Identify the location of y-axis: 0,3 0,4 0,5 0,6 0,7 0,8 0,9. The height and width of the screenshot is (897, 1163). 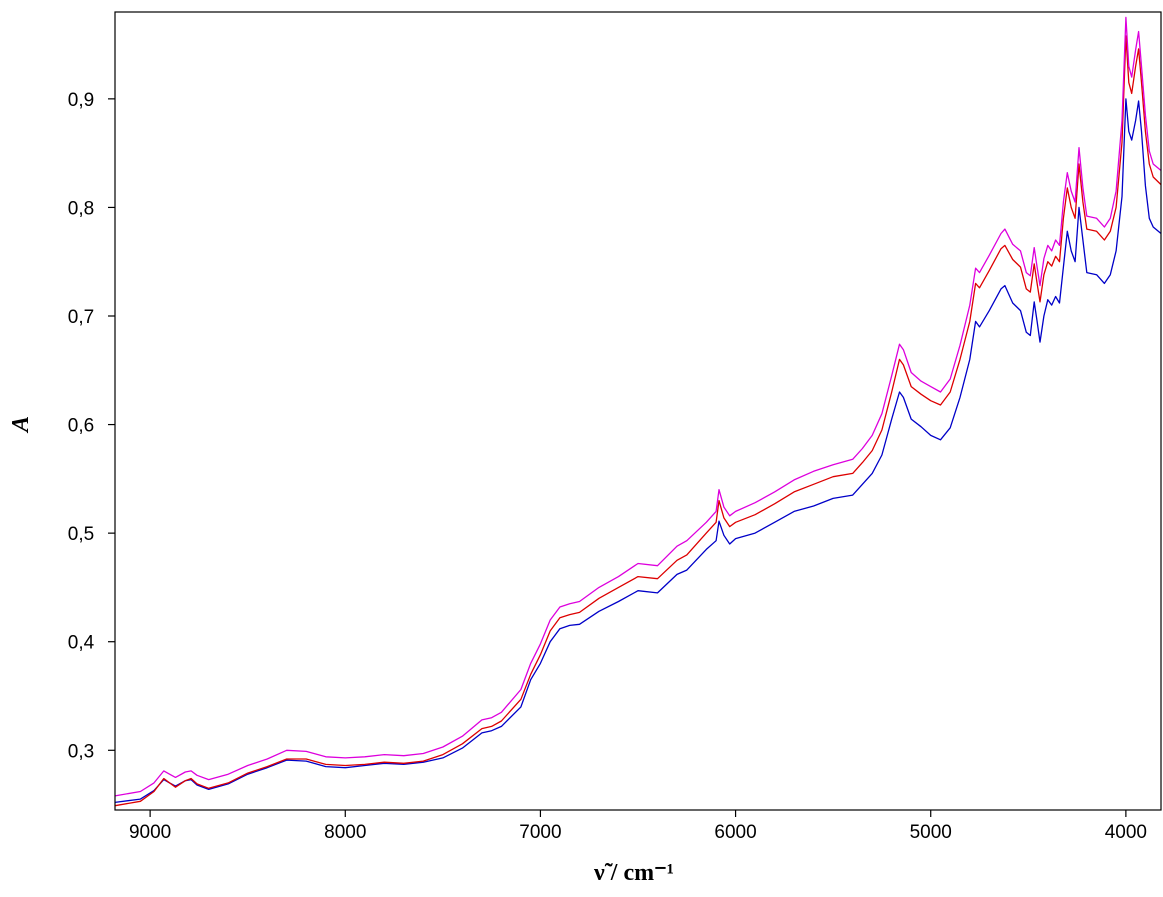
(91, 426).